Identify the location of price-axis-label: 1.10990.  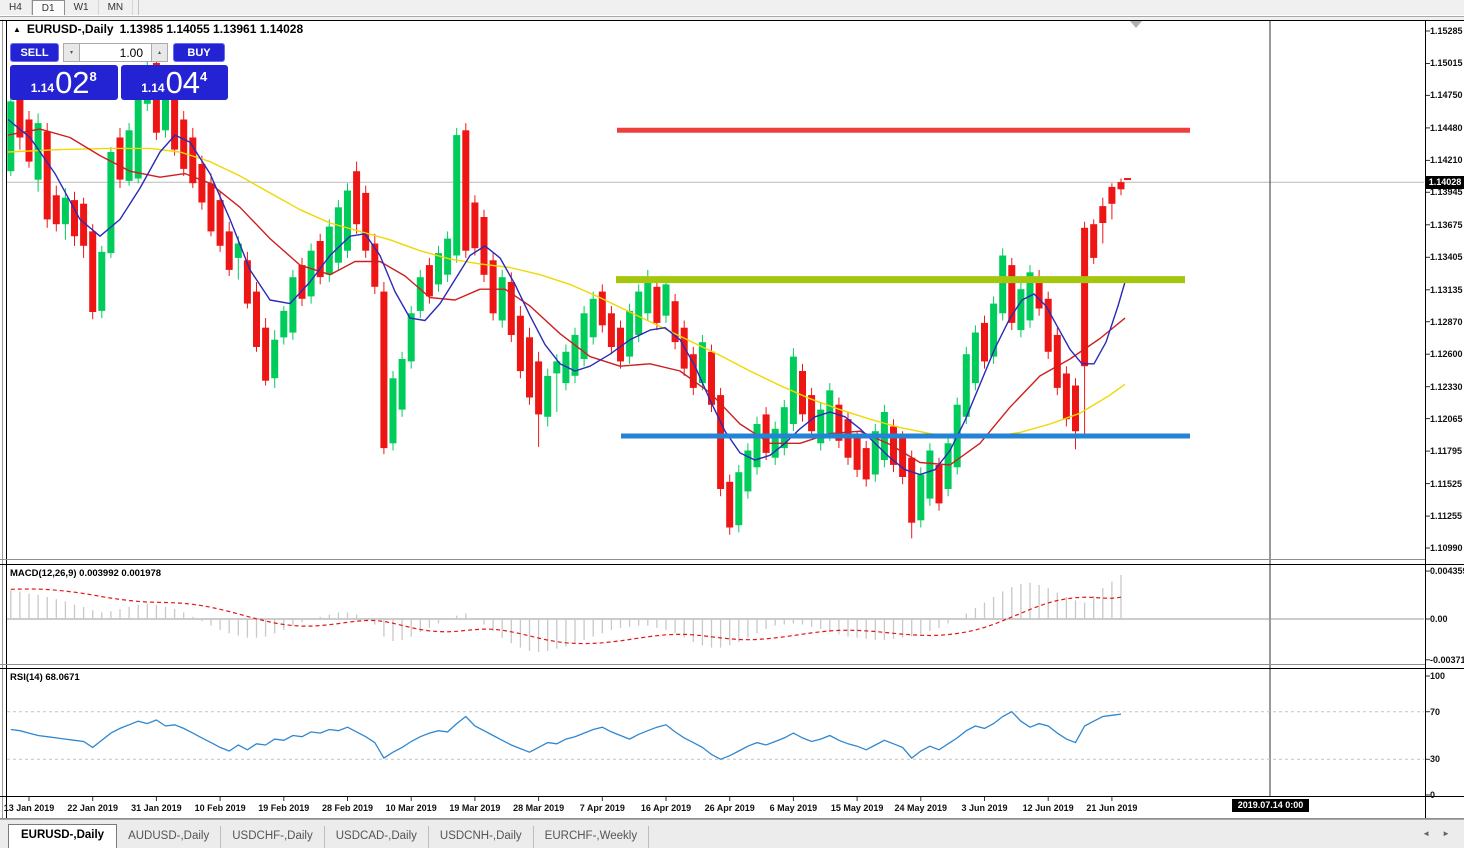
(1446, 547).